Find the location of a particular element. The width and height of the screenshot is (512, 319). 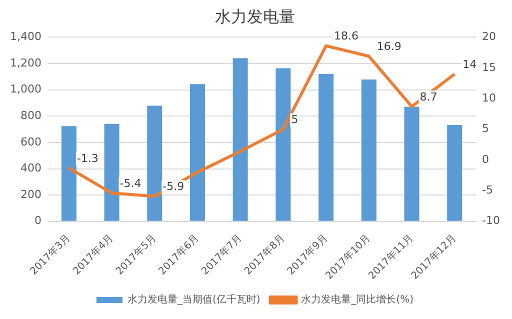

y-tick-label: 800 is located at coordinates (31, 115).